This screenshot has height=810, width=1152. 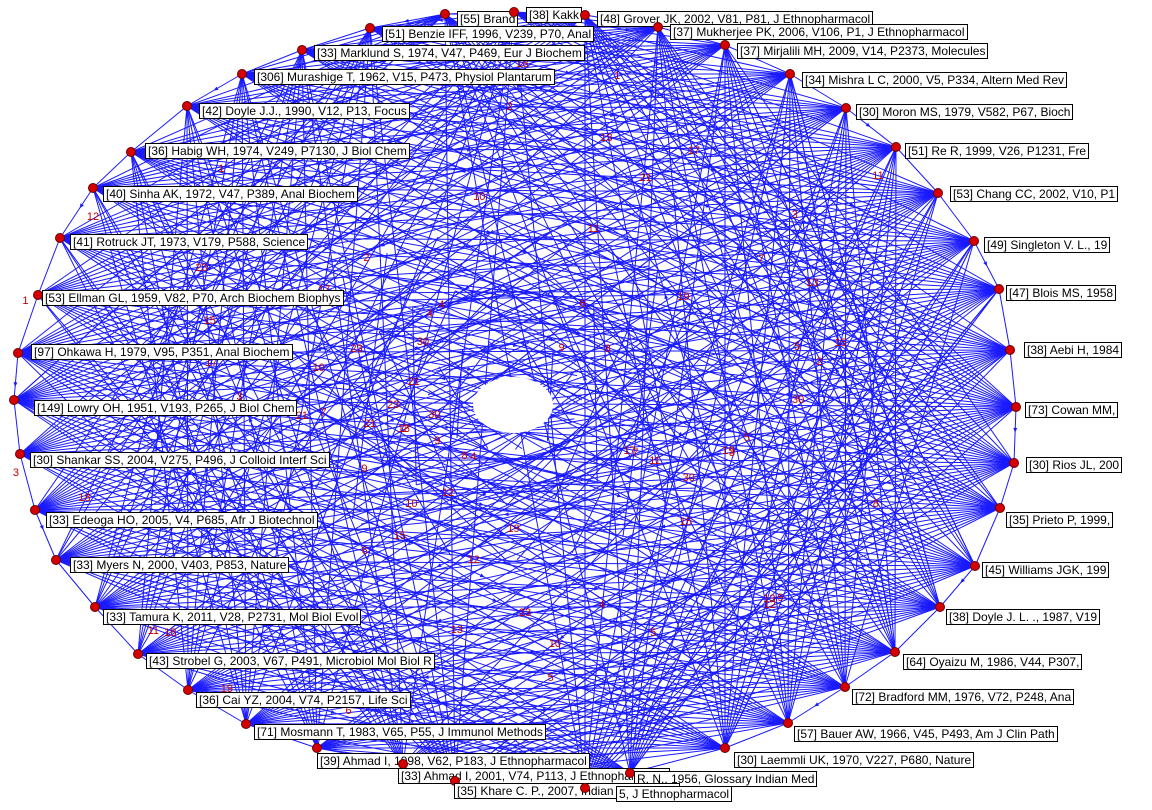 What do you see at coordinates (997, 151) in the screenshot?
I see `node-label: [51] Re R, 1999, V26, P1231, Fre` at bounding box center [997, 151].